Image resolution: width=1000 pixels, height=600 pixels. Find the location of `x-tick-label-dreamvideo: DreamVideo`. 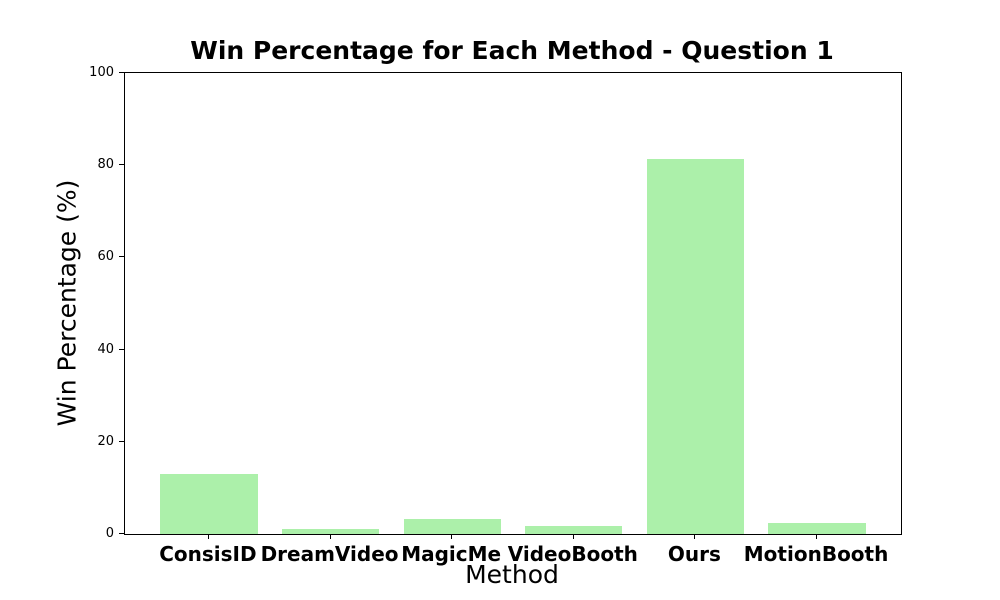

x-tick-label-dreamvideo: DreamVideo is located at coordinates (329, 554).